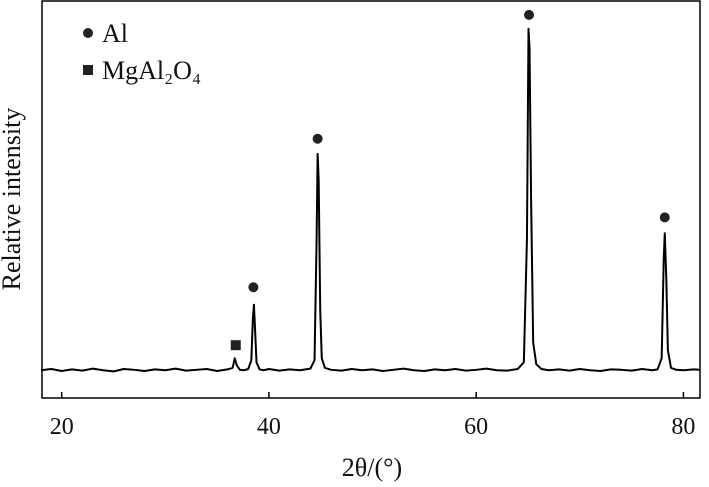 The height and width of the screenshot is (487, 709). Describe the element at coordinates (269, 427) in the screenshot. I see `x-tick-label: 40` at that location.